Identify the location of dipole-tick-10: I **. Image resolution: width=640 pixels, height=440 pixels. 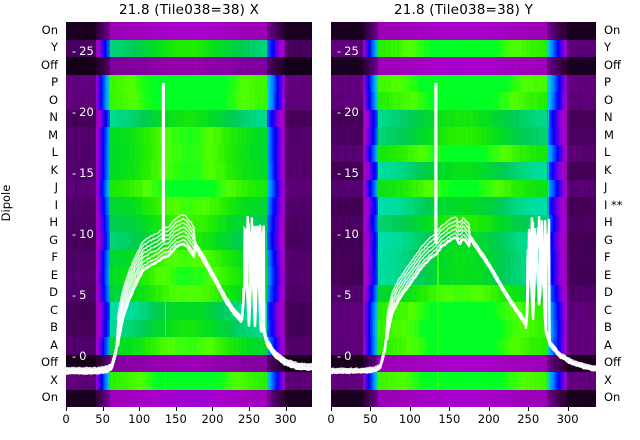
(613, 204).